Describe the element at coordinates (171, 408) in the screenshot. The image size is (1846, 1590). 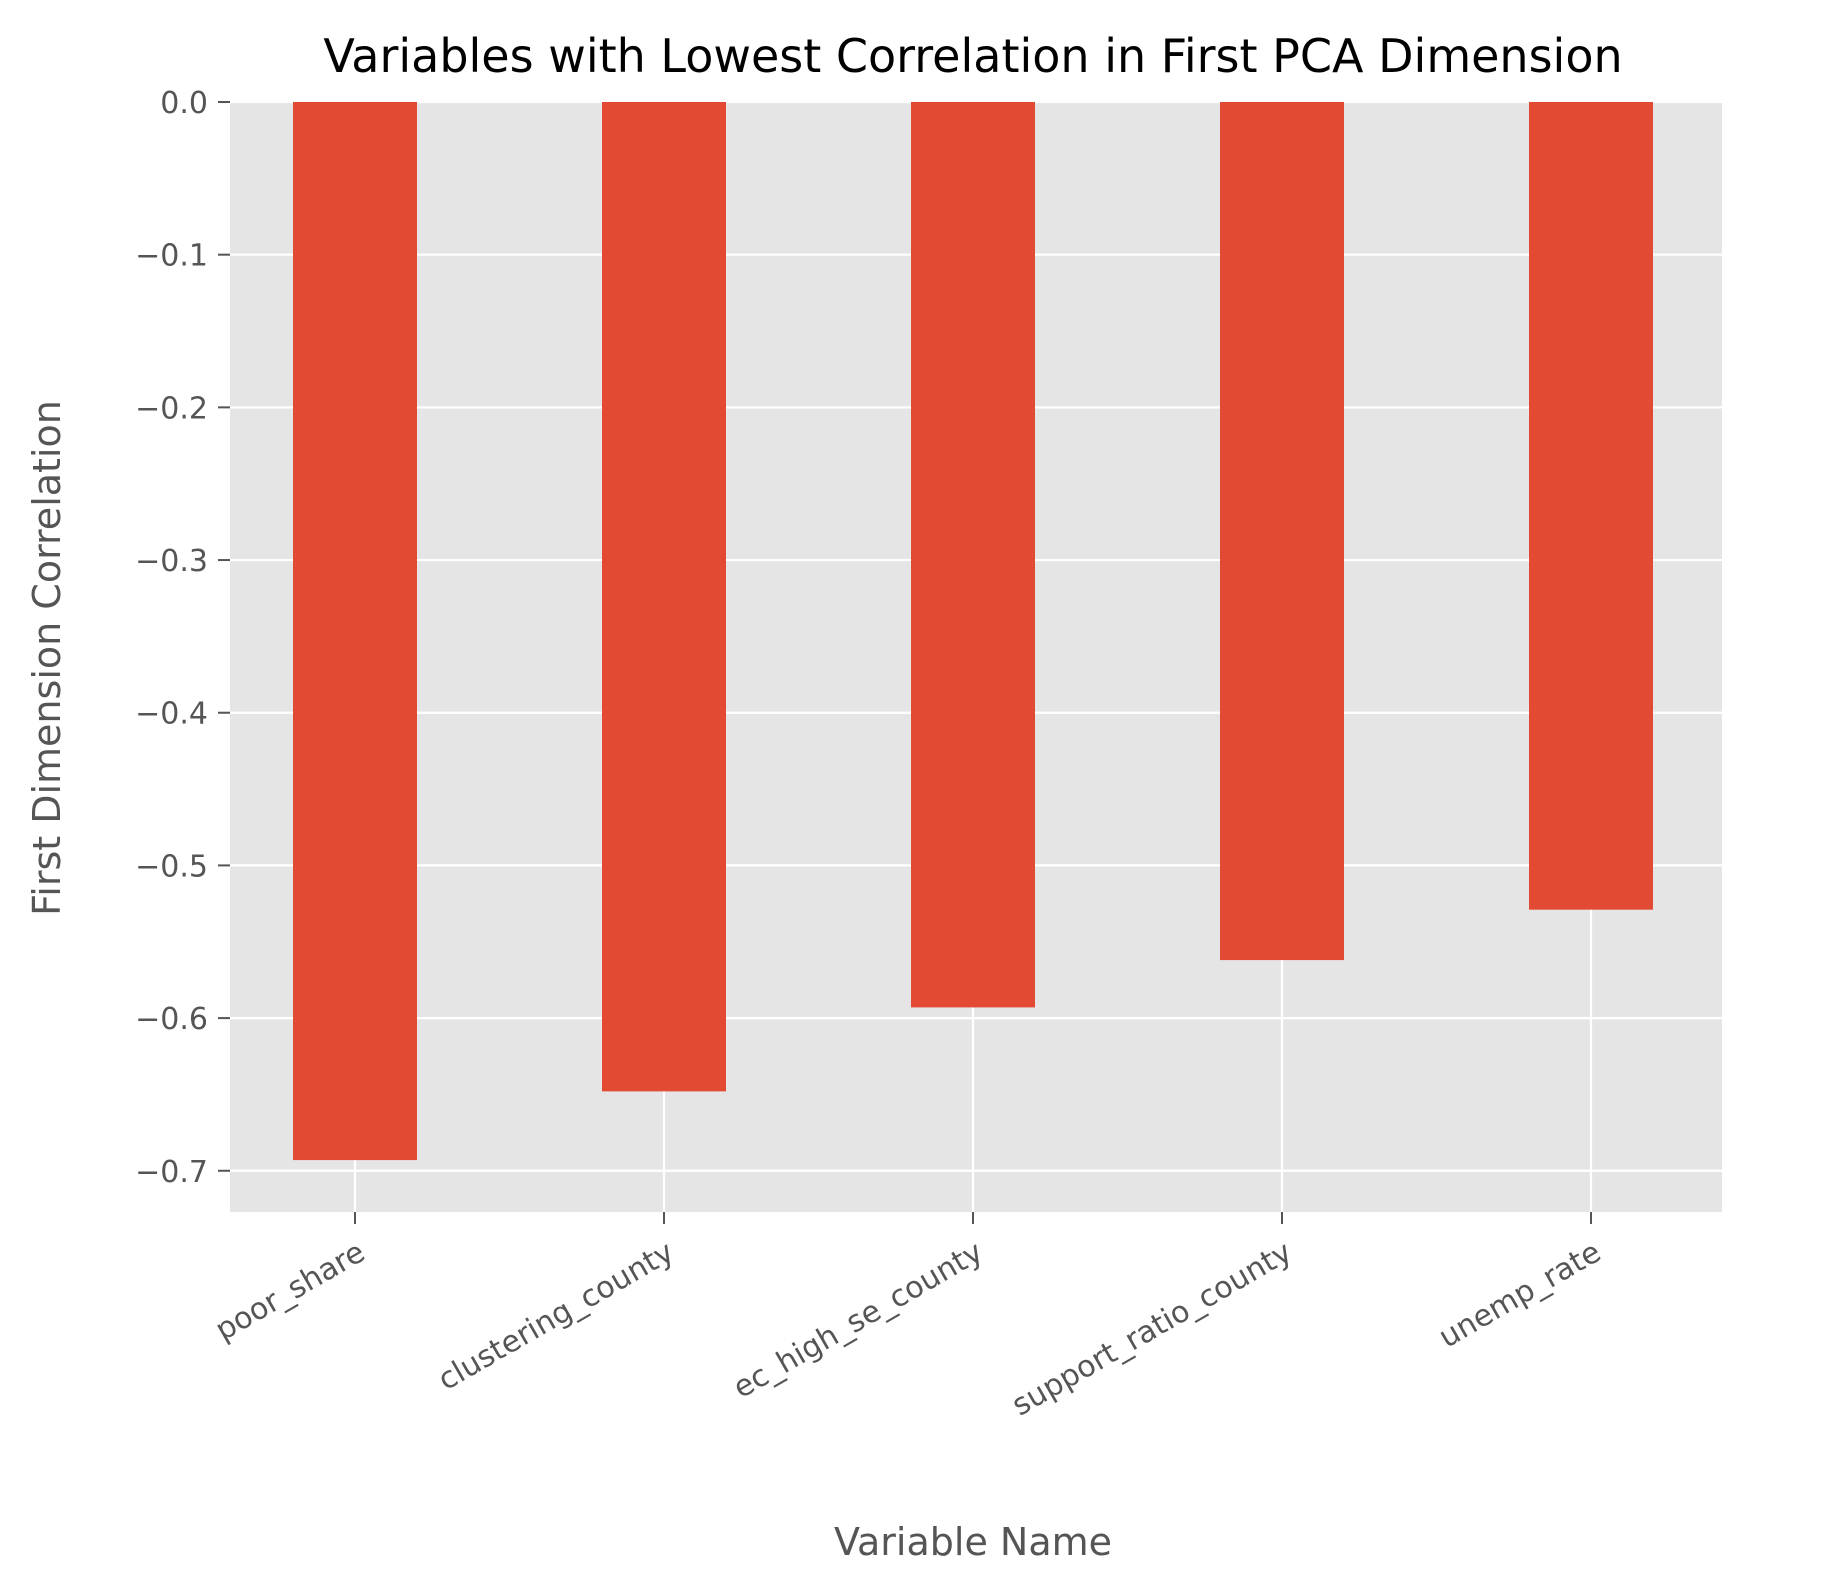
I see `y-tick-label: −0.2` at that location.